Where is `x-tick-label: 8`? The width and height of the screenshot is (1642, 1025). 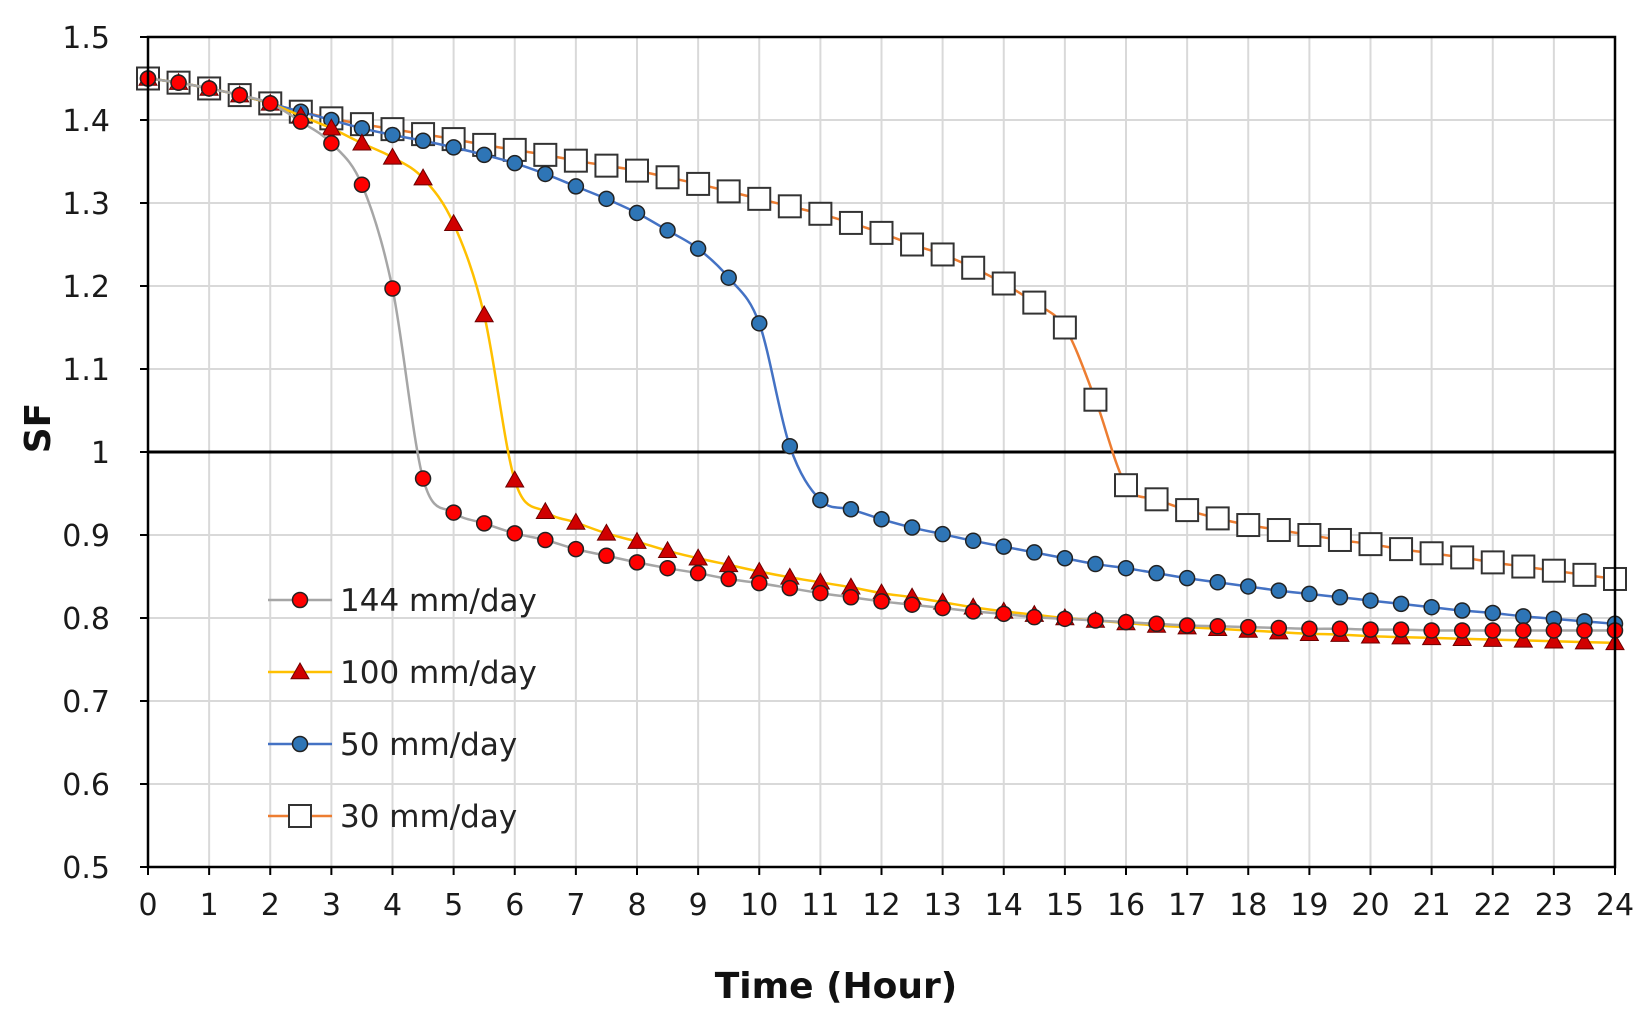
x-tick-label: 8 is located at coordinates (636, 905).